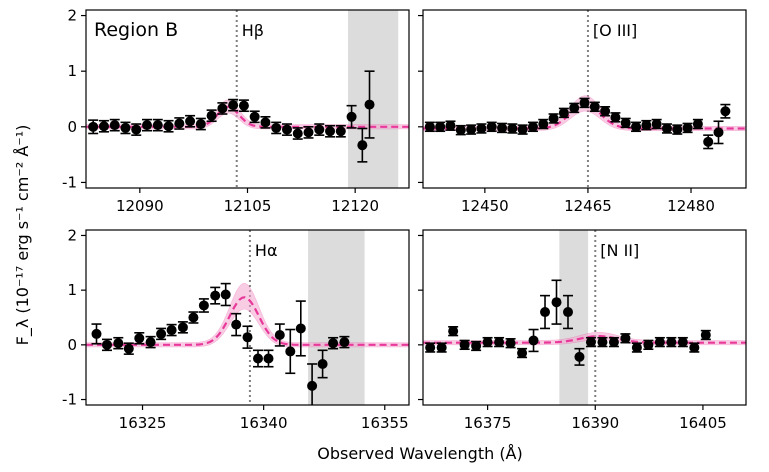 Image resolution: width=769 pixels, height=472 pixels. What do you see at coordinates (23, 235) in the screenshot?
I see `y-axis-label: F_λ (10⁻¹⁷ erg s⁻¹ cm⁻² Å⁻¹)` at bounding box center [23, 235].